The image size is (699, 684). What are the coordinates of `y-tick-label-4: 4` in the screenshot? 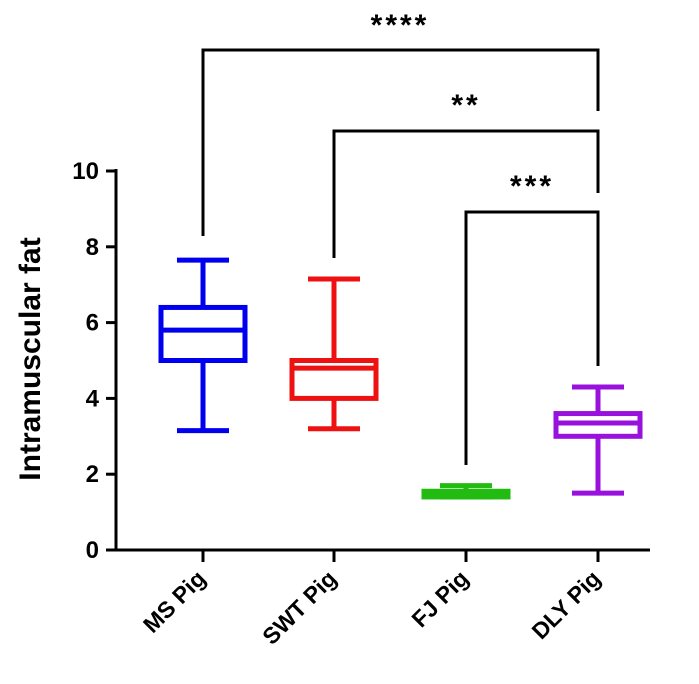 It's located at (93, 398).